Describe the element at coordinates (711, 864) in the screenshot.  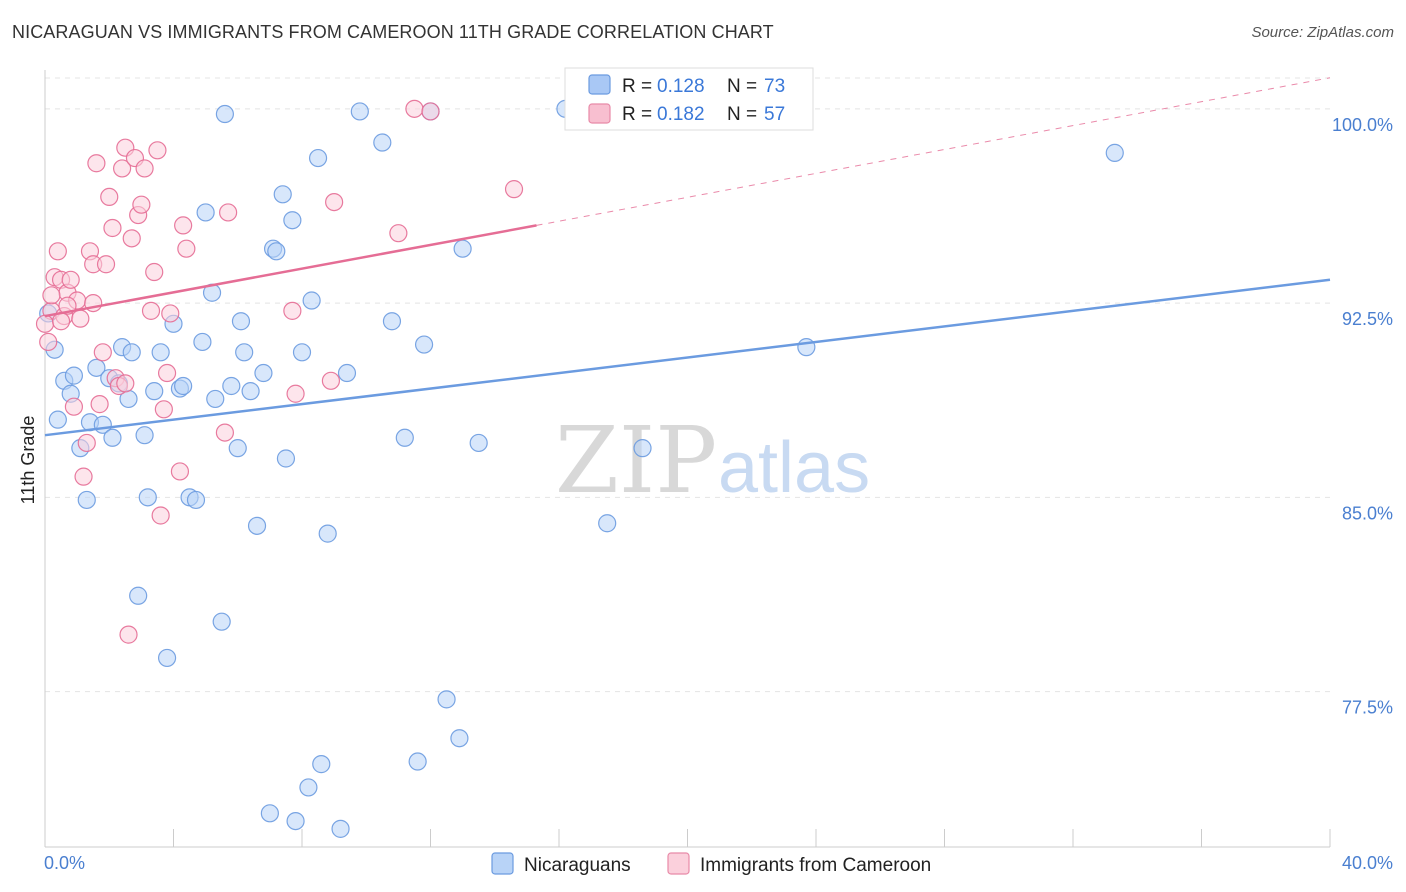
I see `series-legend: Nicaraguans Immigrants from Cameroon` at that location.